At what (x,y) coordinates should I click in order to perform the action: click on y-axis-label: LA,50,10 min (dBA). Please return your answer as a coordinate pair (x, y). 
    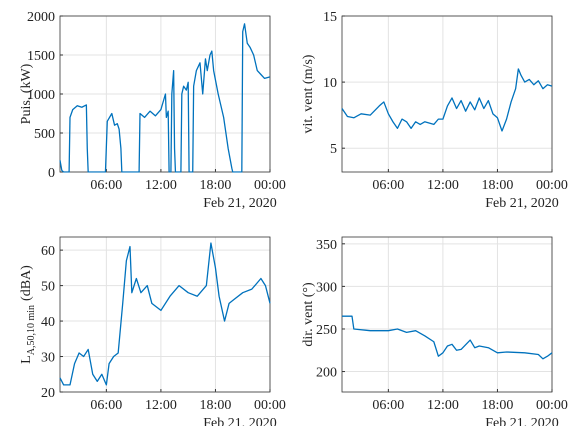
    Looking at the image, I should click on (28, 314).